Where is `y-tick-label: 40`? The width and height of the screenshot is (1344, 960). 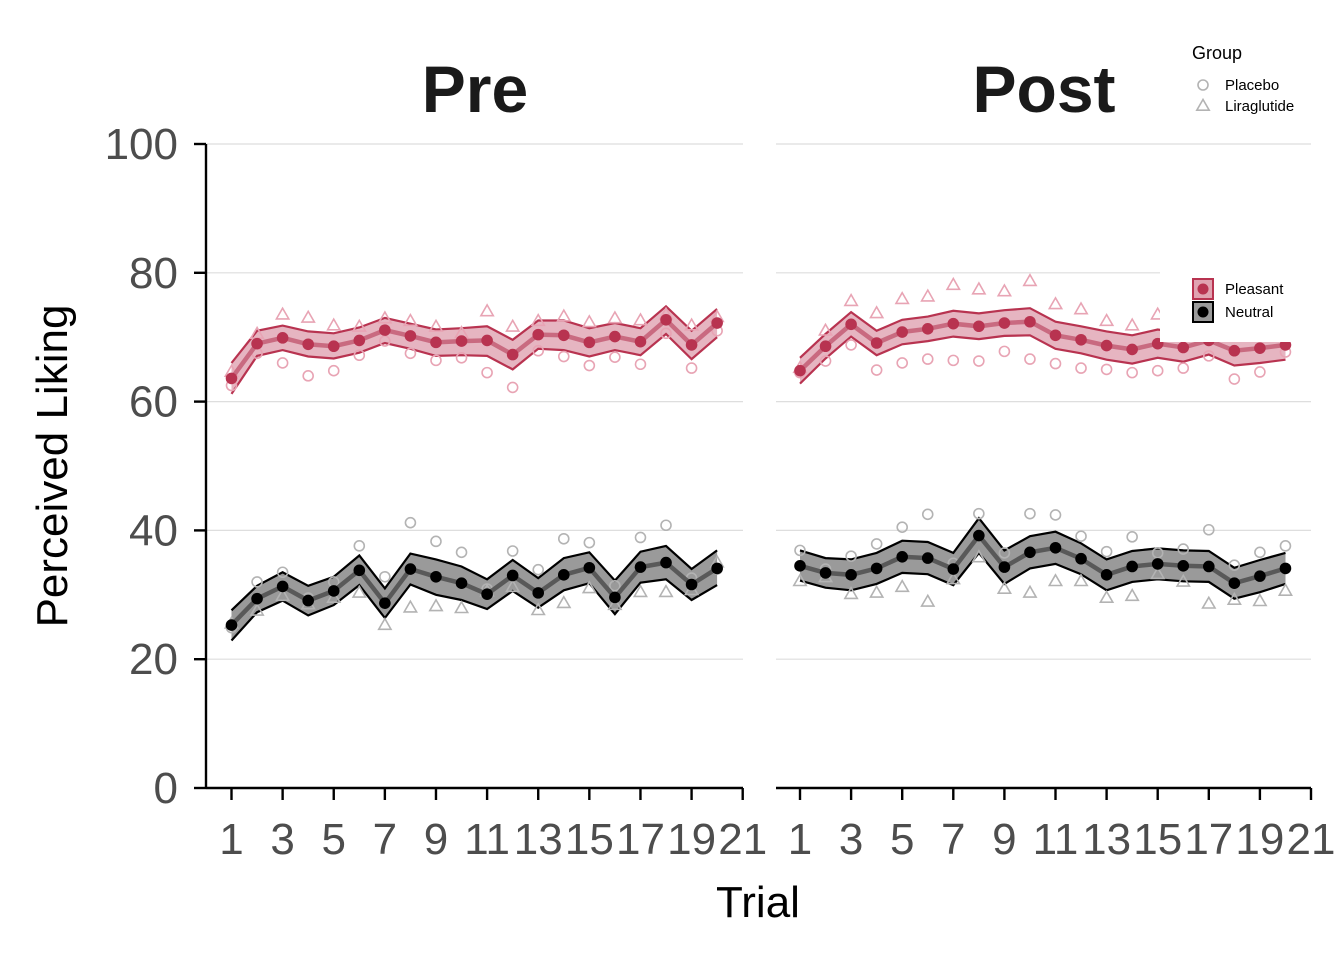
y-tick-label: 40 is located at coordinates (153, 530).